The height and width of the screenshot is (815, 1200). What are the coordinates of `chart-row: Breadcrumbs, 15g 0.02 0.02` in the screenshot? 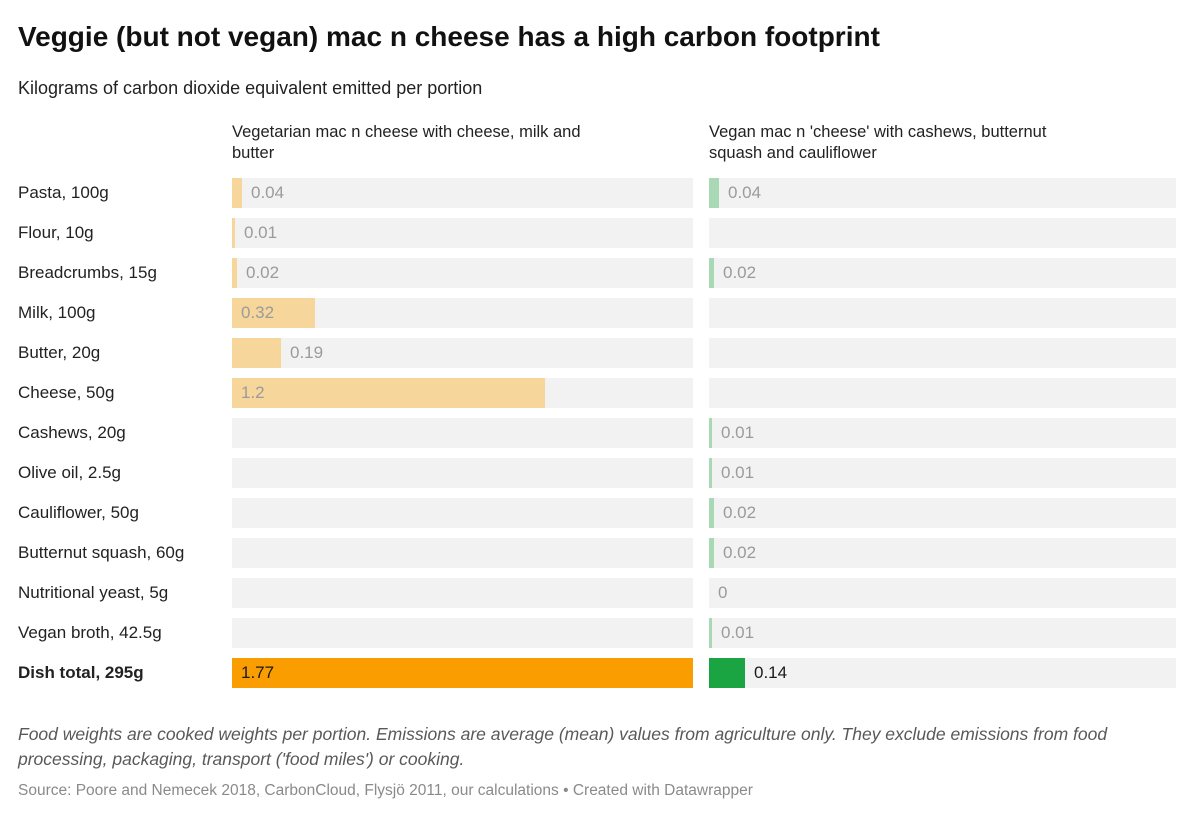 It's located at (600, 273).